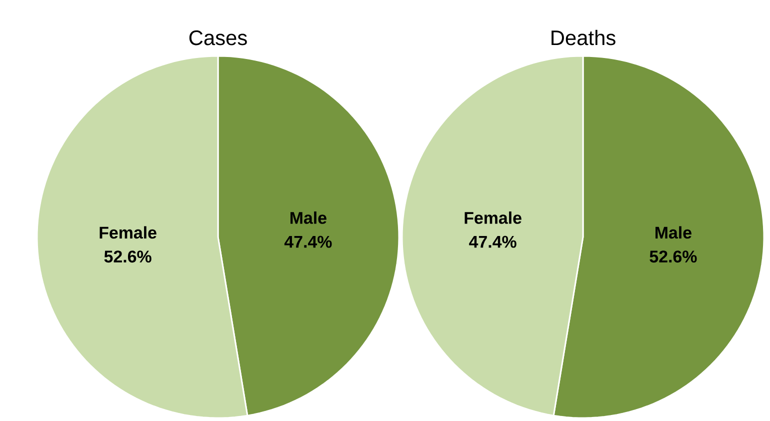  Describe the element at coordinates (218, 38) in the screenshot. I see `chart-title: Cases` at that location.